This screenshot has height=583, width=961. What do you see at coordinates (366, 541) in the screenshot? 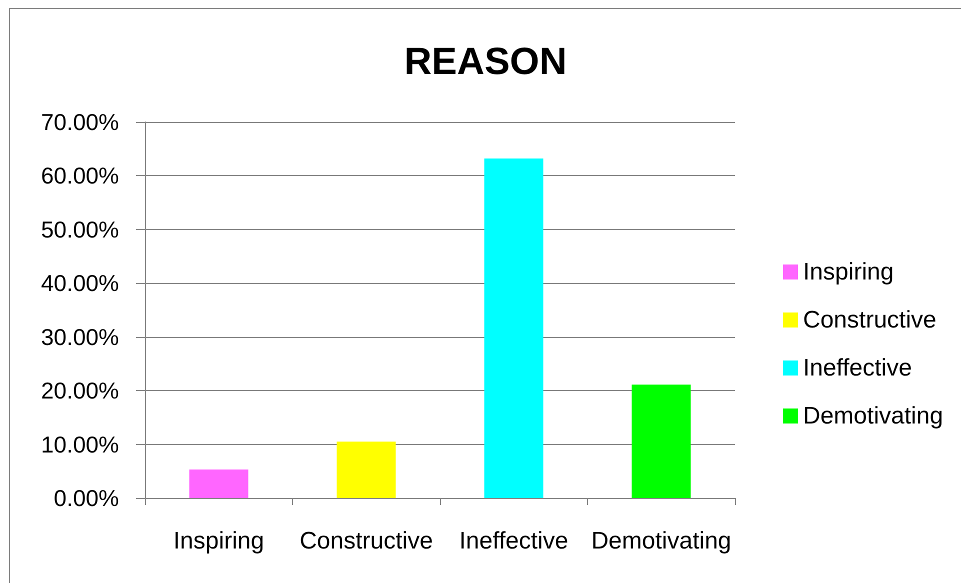
I see `x-tick-label: Constructive` at bounding box center [366, 541].